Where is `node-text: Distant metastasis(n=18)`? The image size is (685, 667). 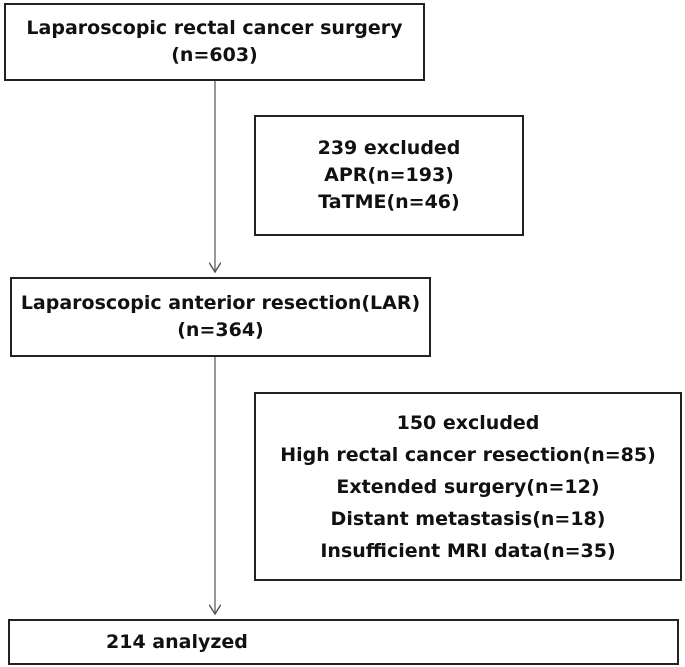
node-text: Distant metastasis(n=18) is located at coordinates (468, 518).